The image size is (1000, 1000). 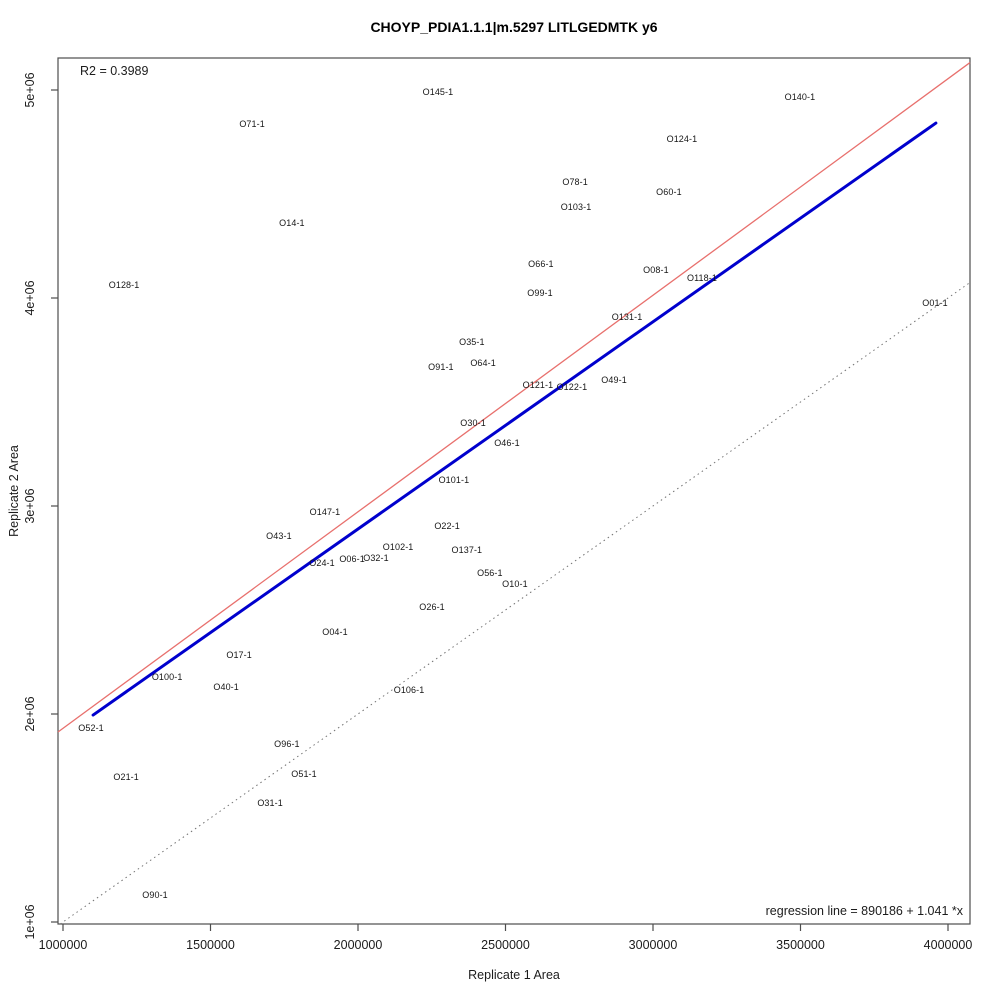 I want to click on x-tick-label: 4000000, so click(x=948, y=945).